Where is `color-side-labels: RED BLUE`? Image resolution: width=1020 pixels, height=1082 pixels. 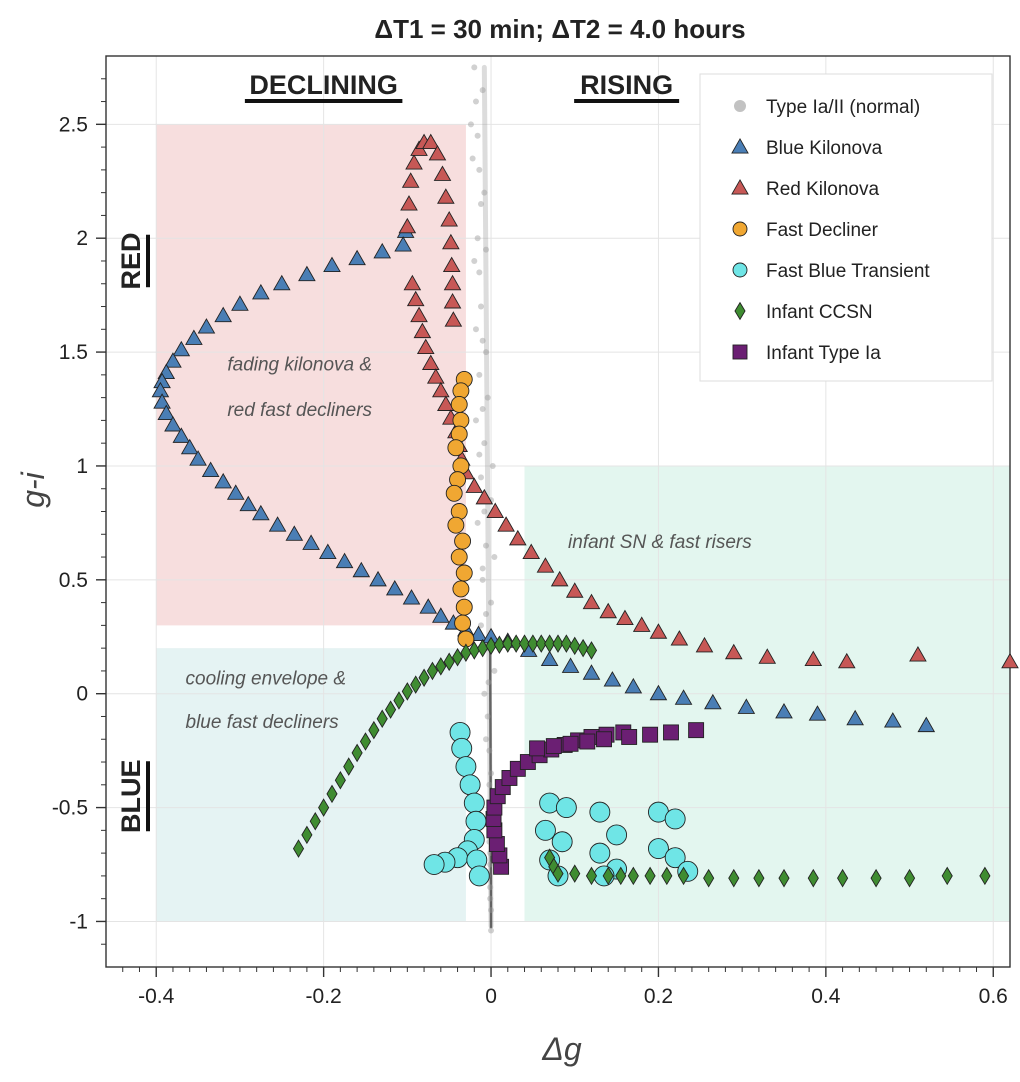
color-side-labels: RED BLUE is located at coordinates (133, 532).